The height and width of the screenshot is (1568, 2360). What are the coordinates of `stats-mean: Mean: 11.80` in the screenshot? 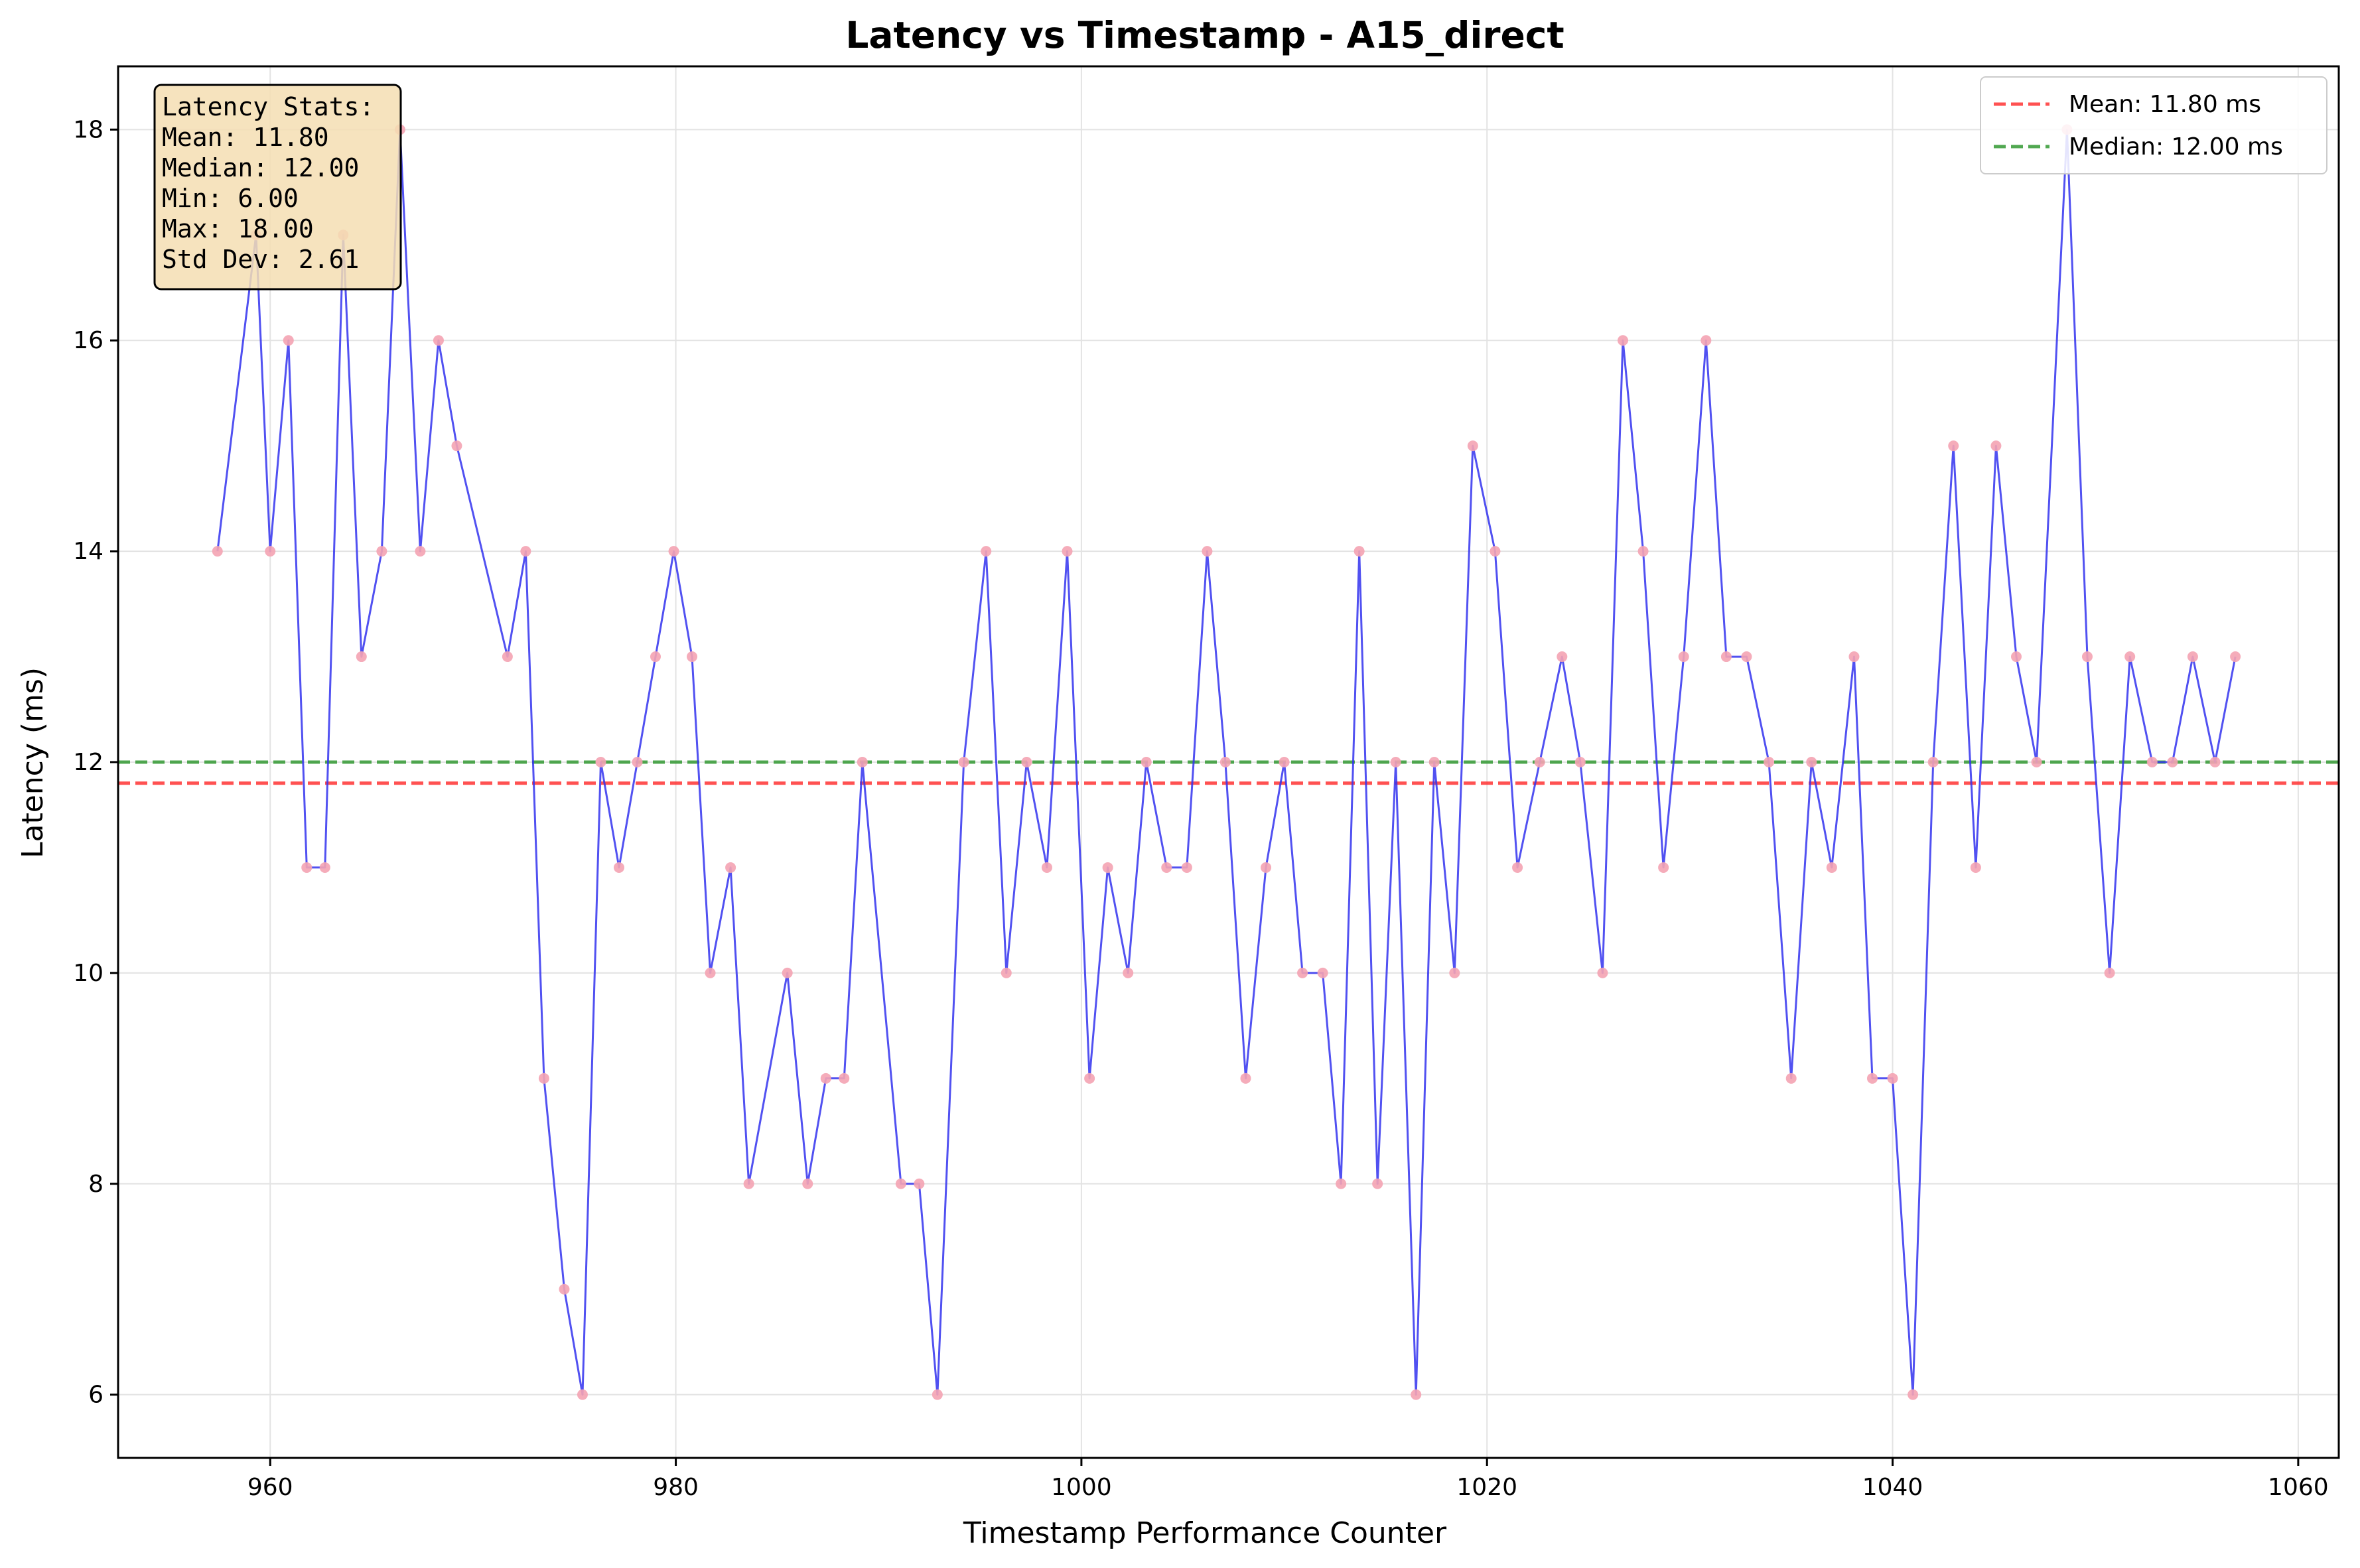 It's located at (245, 137).